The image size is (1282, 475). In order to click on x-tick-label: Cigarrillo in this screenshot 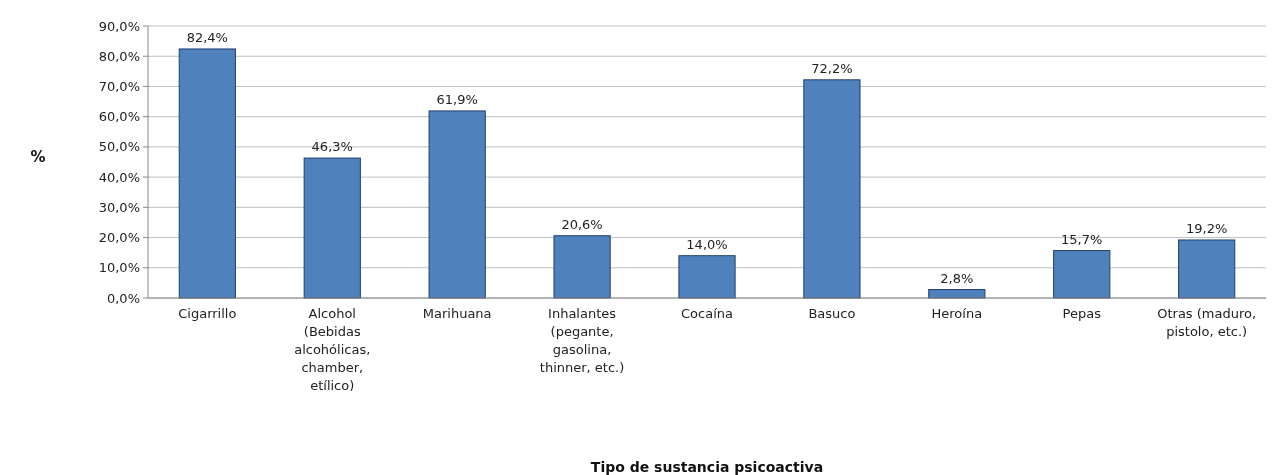, I will do `click(207, 313)`.